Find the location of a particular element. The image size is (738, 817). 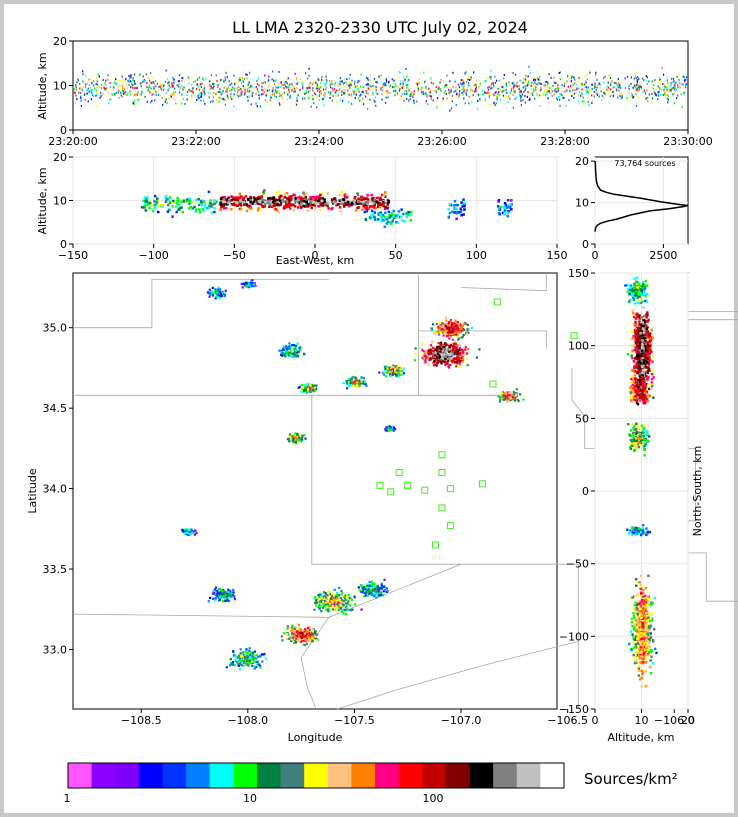

source-count-label: 73,764 sources is located at coordinates (644, 163).